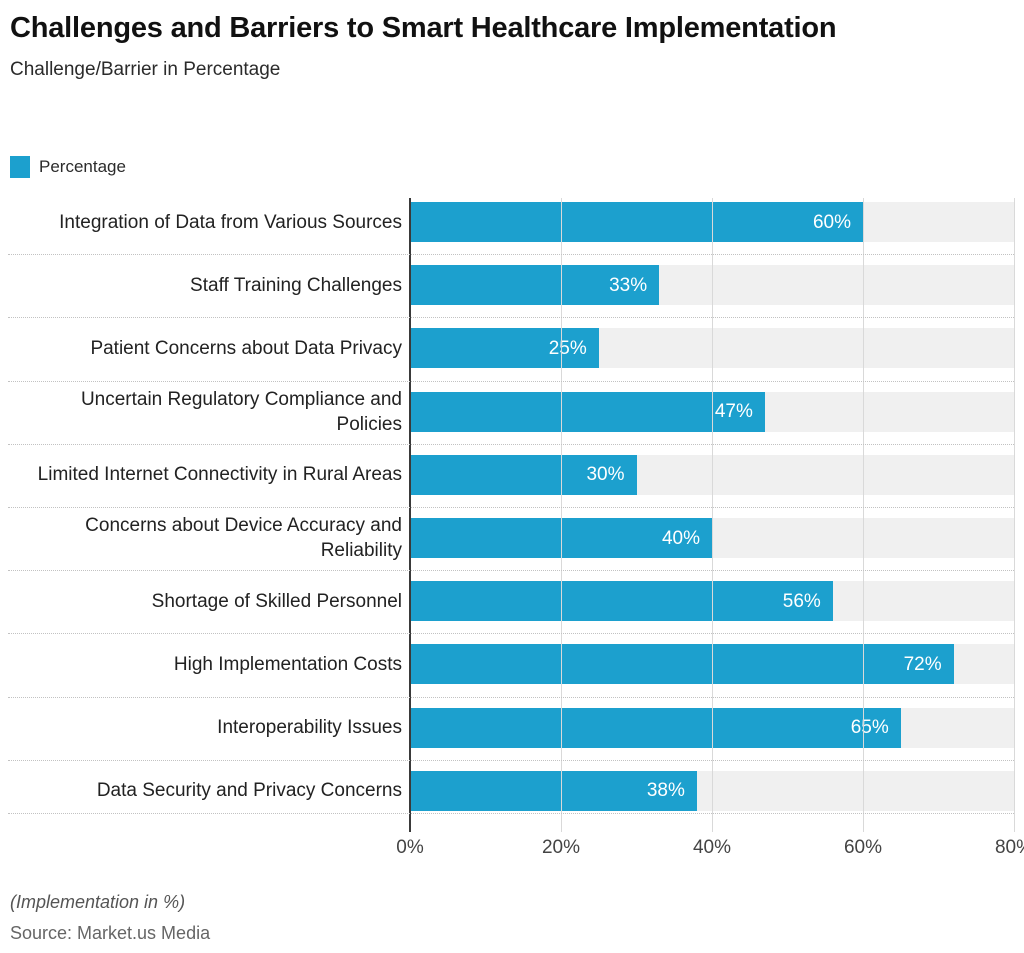 The image size is (1024, 953). I want to click on category-label: Patient Concerns about Data Privacy, so click(202, 348).